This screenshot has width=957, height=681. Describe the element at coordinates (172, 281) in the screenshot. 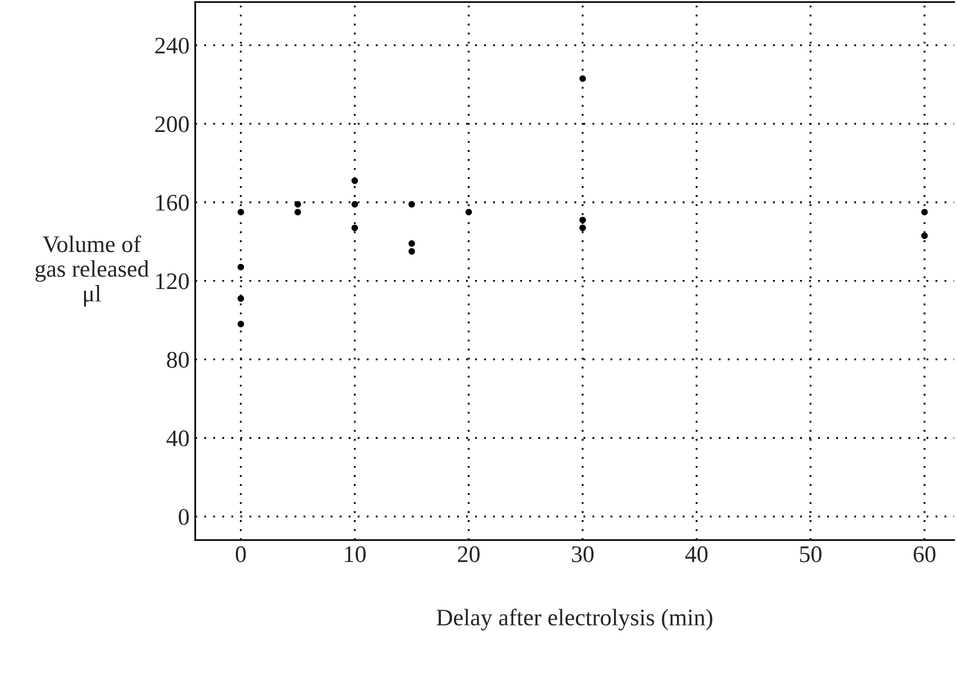

I see `y-tick-label: 120` at that location.